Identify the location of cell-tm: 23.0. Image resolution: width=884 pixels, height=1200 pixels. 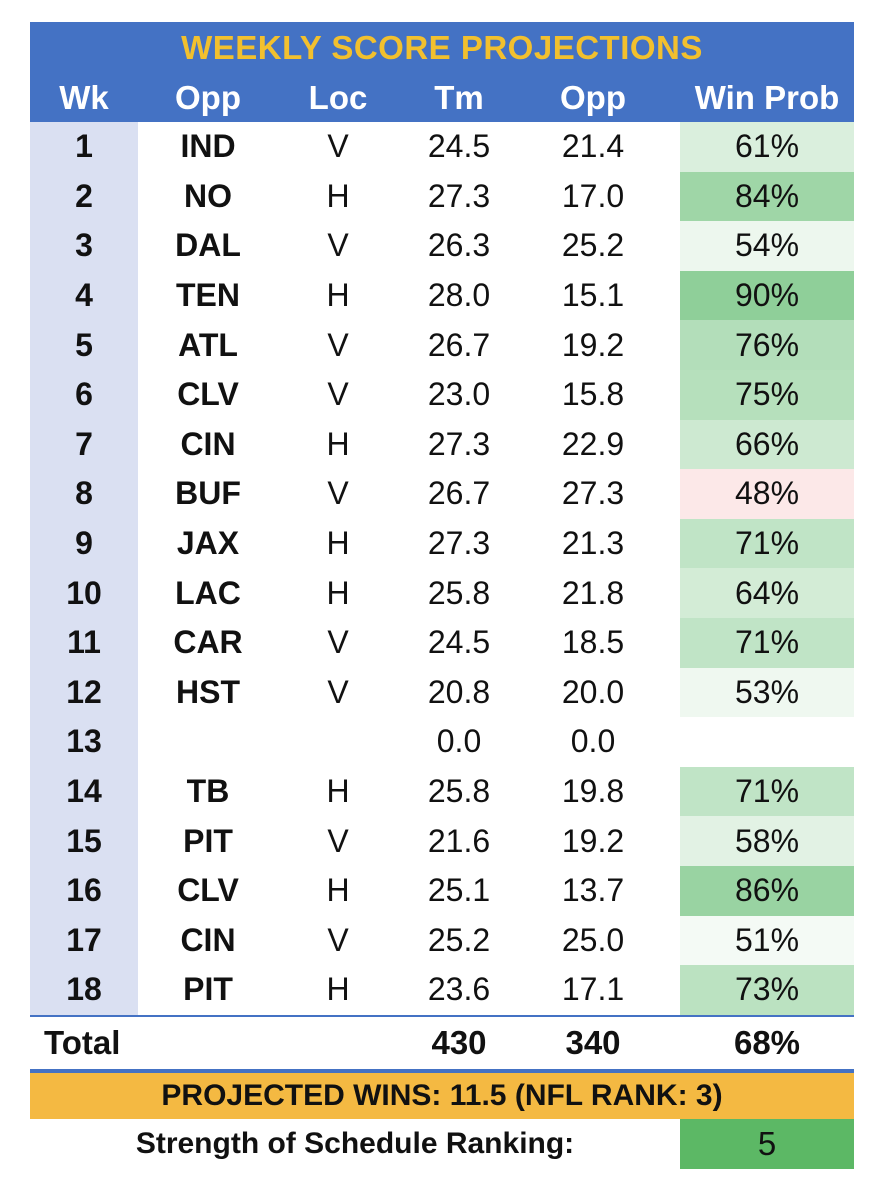
(459, 394).